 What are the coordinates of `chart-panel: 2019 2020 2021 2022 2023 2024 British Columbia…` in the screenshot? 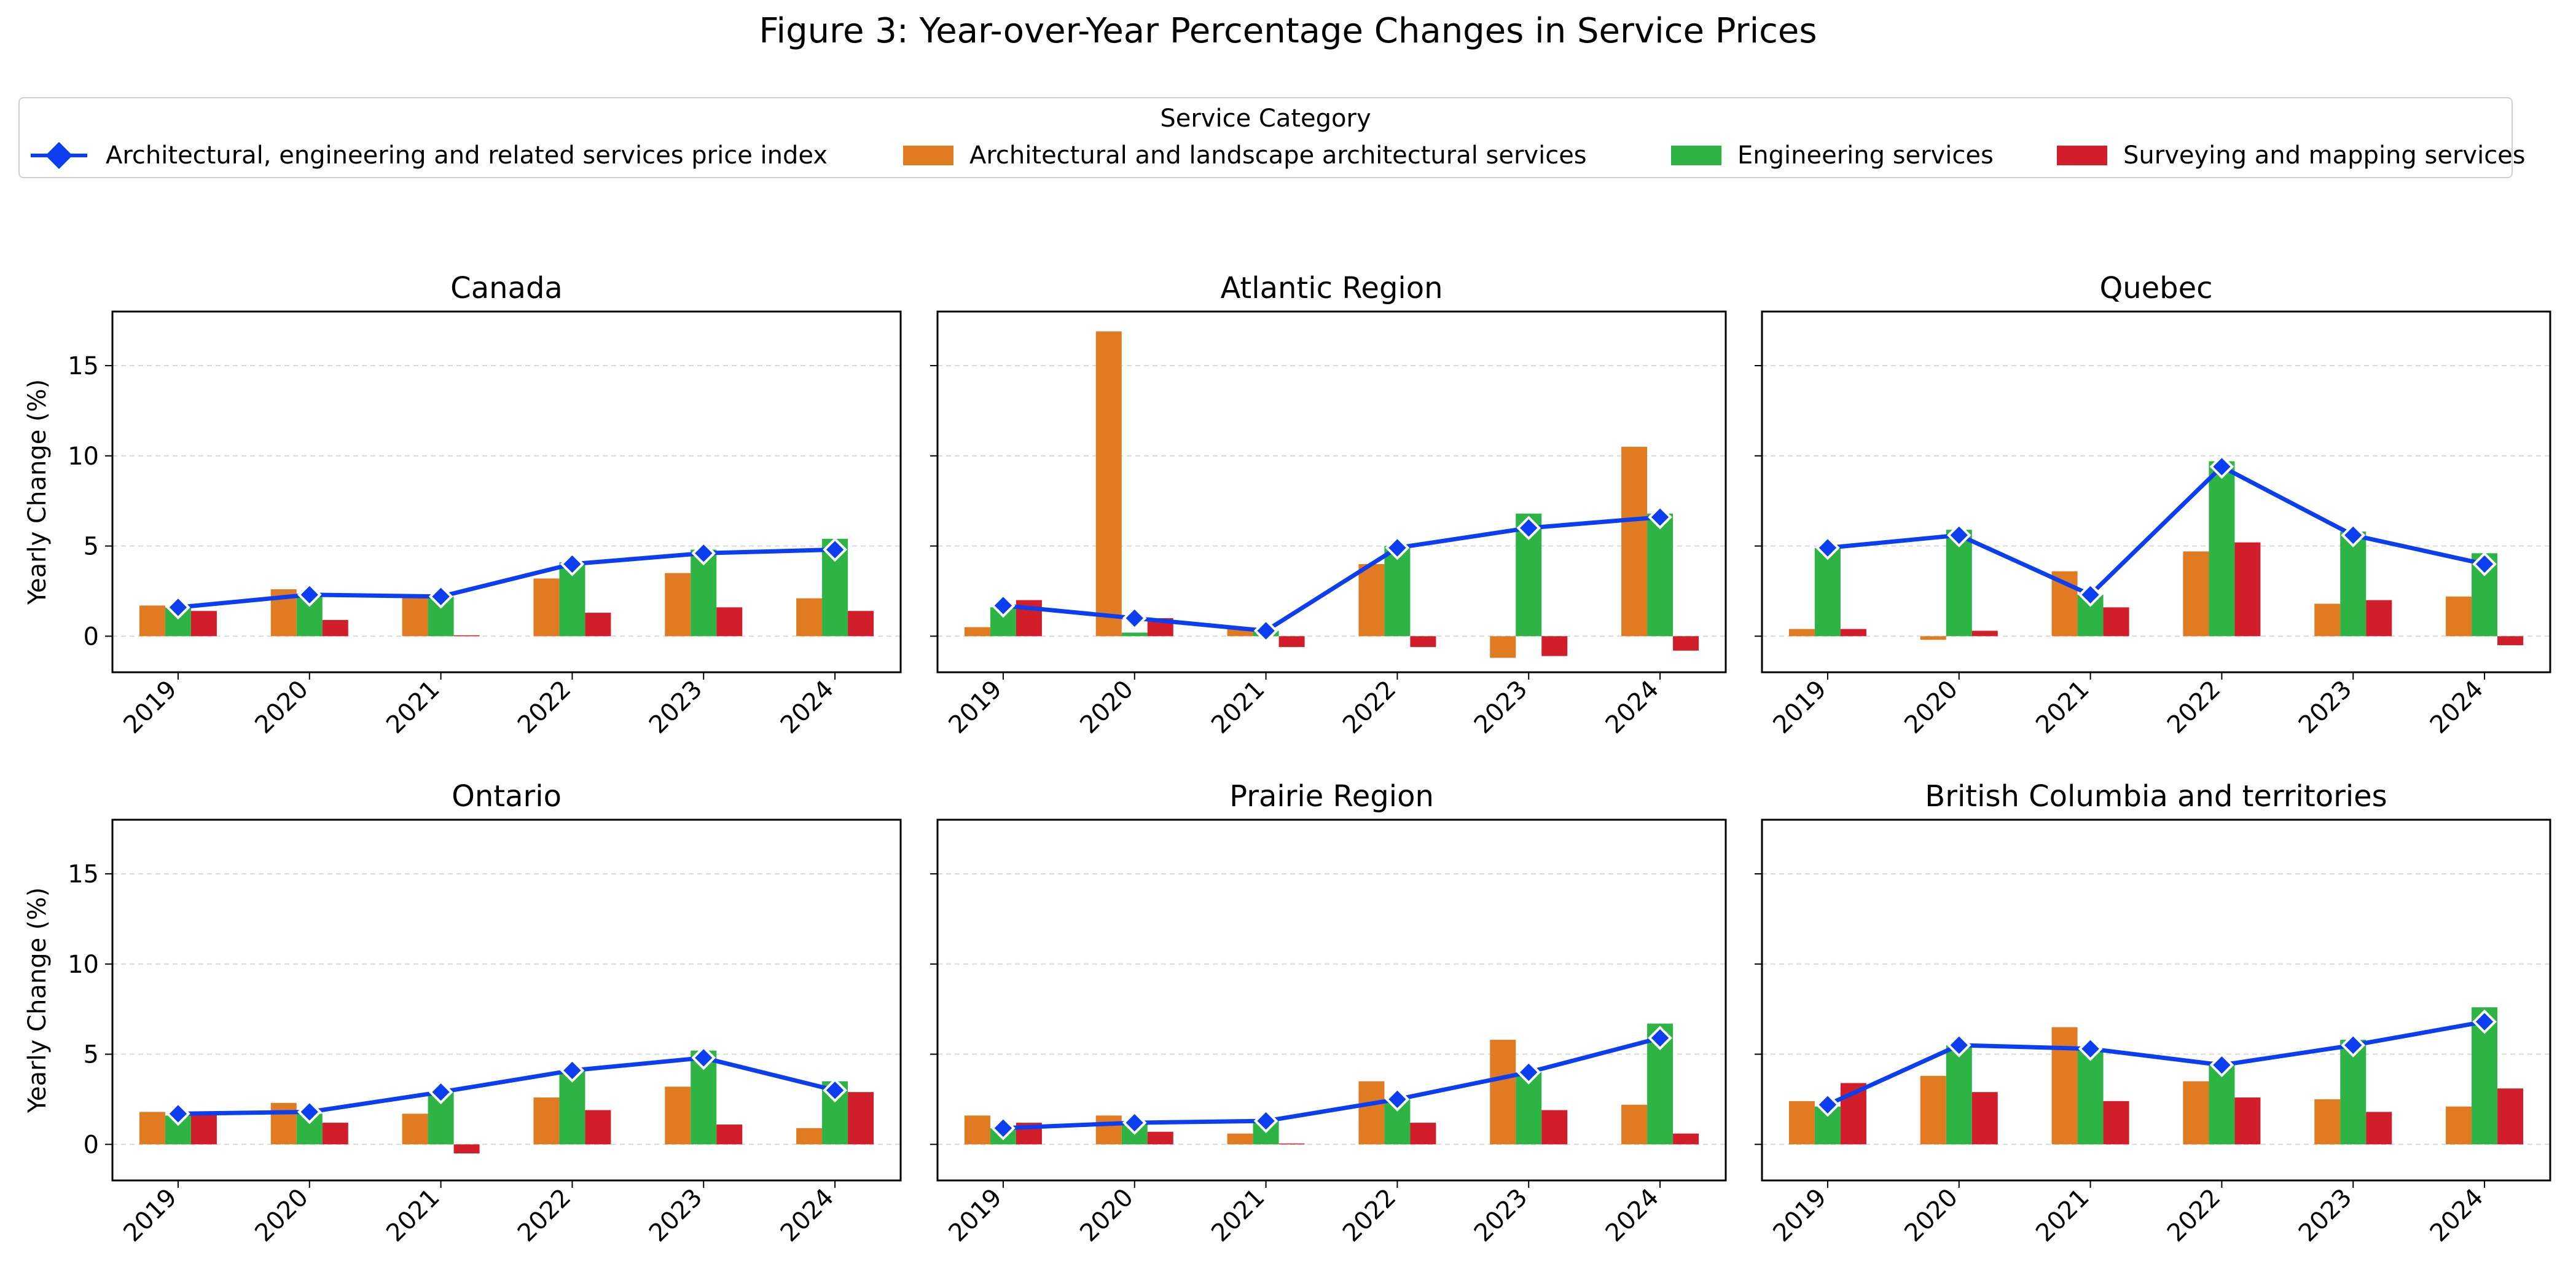 It's located at (2153, 1014).